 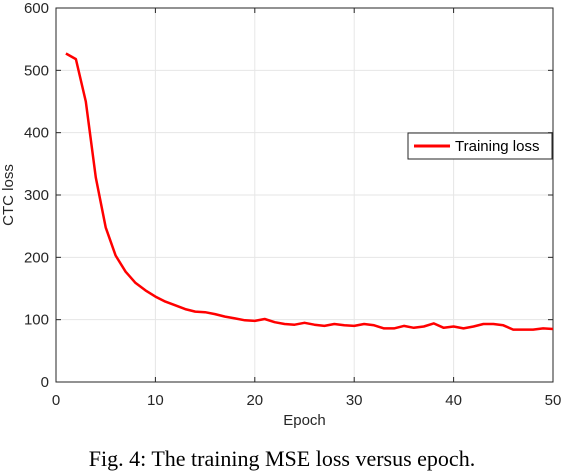 I want to click on y-tick-label: 100, so click(x=36, y=320).